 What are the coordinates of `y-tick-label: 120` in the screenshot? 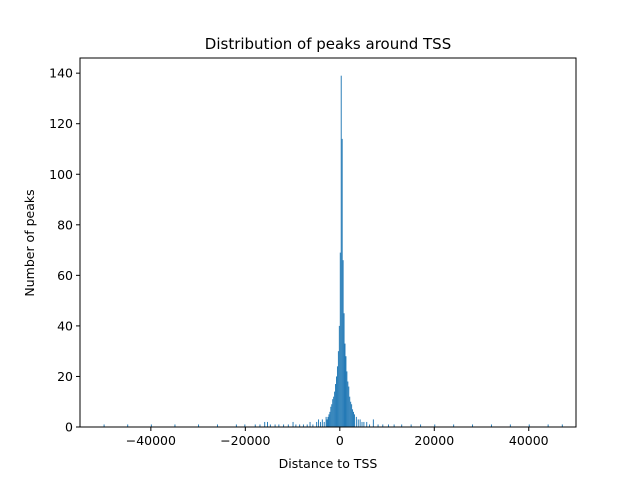 It's located at (61, 123).